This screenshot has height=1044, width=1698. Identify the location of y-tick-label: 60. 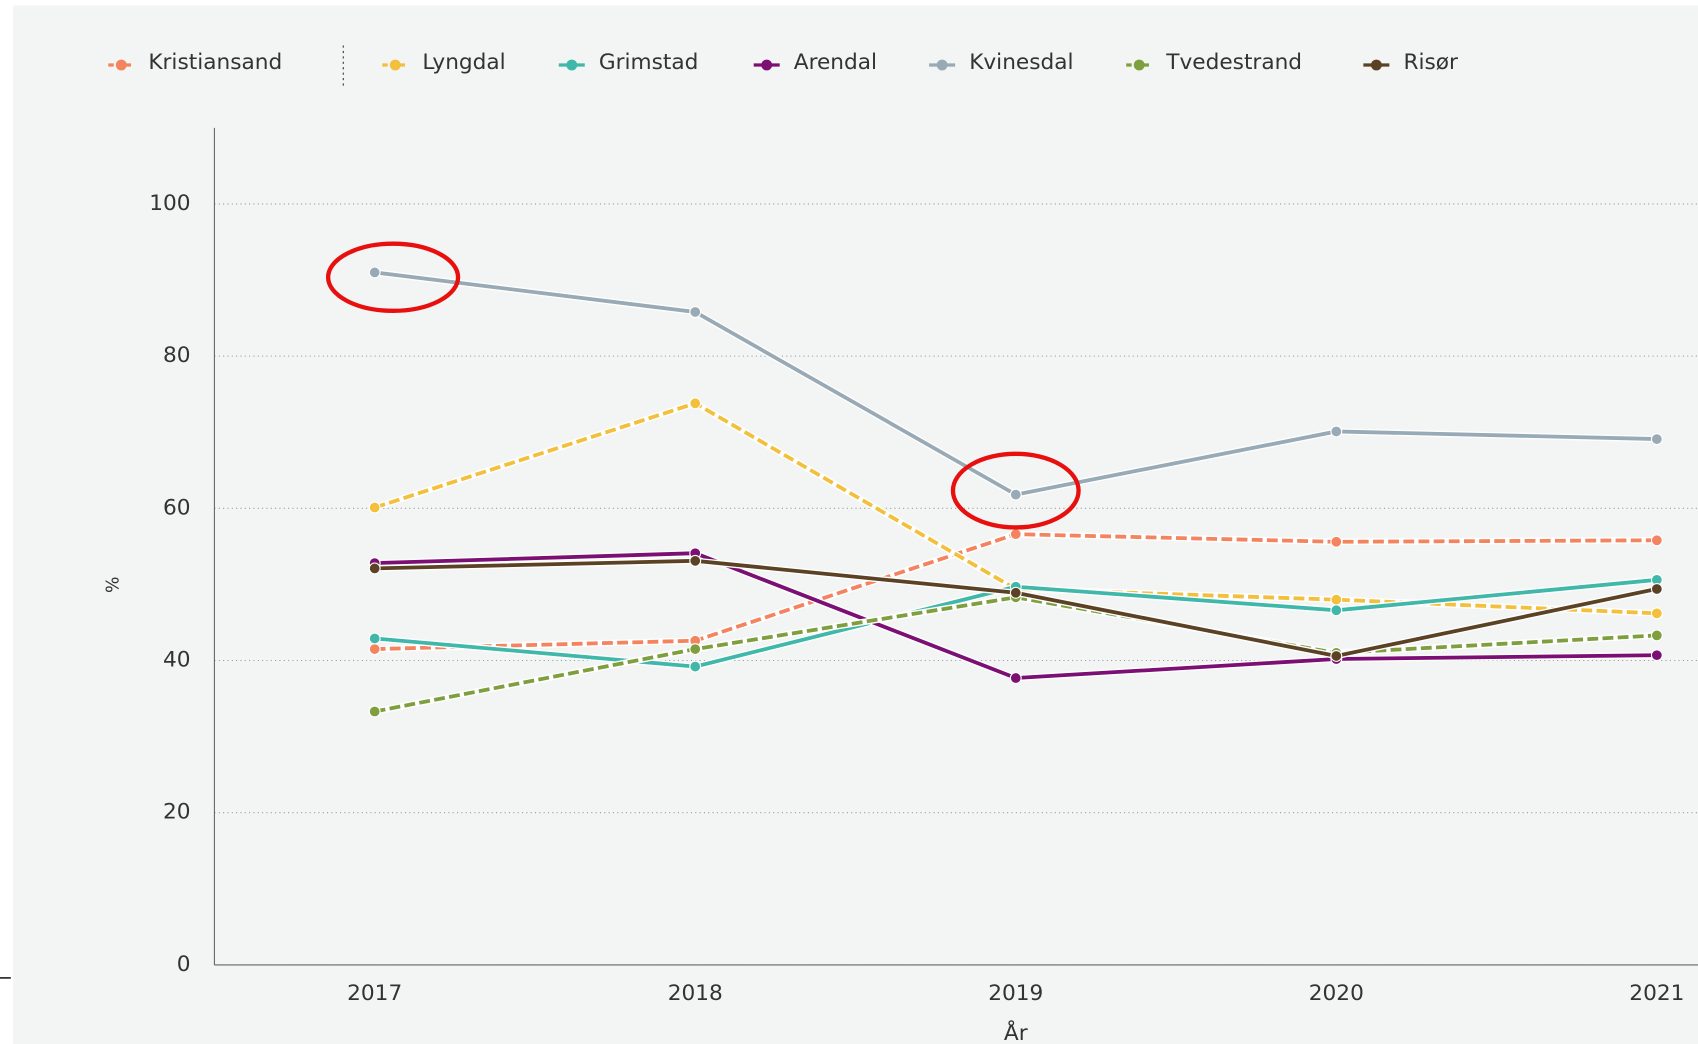
(177, 507).